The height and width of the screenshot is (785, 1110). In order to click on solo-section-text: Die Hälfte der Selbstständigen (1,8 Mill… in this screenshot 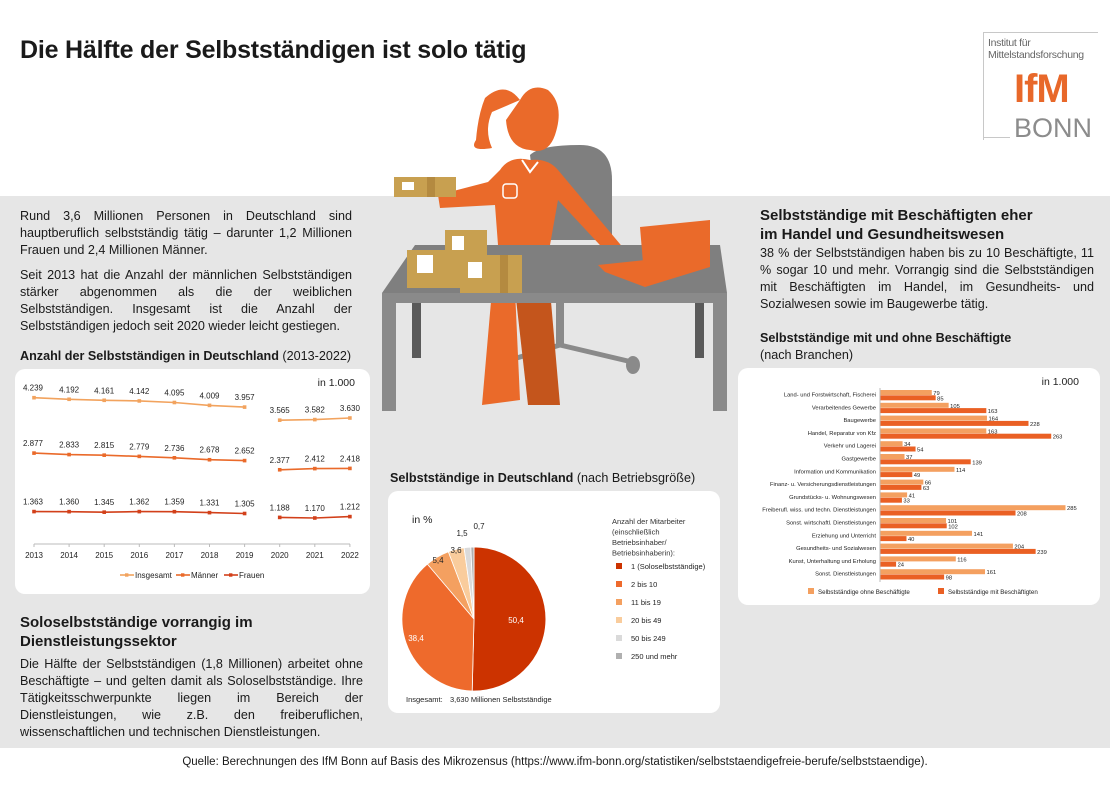, I will do `click(191, 698)`.